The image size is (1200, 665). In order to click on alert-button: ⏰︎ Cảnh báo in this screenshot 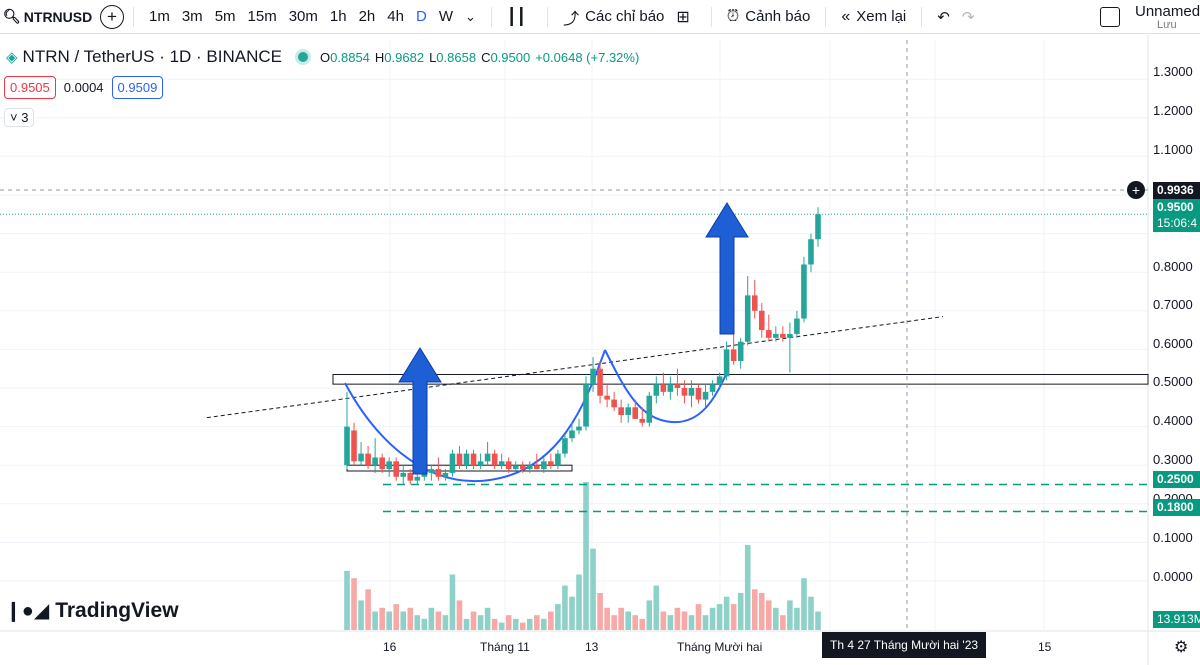, I will do `click(769, 17)`.